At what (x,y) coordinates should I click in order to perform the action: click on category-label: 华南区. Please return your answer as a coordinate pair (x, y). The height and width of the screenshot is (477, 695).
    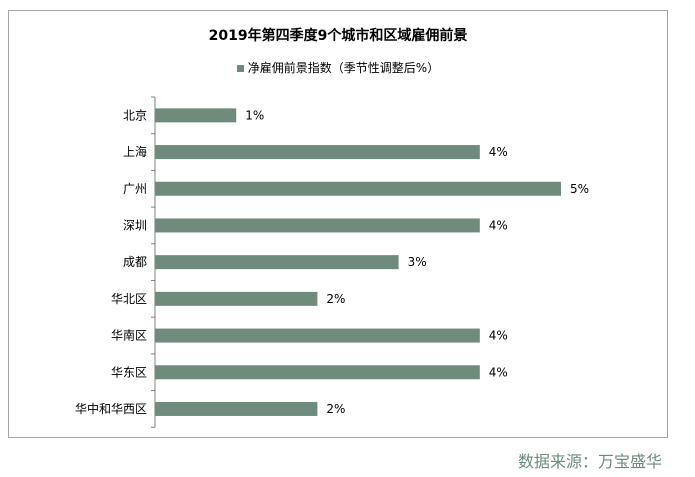
    Looking at the image, I should click on (129, 335).